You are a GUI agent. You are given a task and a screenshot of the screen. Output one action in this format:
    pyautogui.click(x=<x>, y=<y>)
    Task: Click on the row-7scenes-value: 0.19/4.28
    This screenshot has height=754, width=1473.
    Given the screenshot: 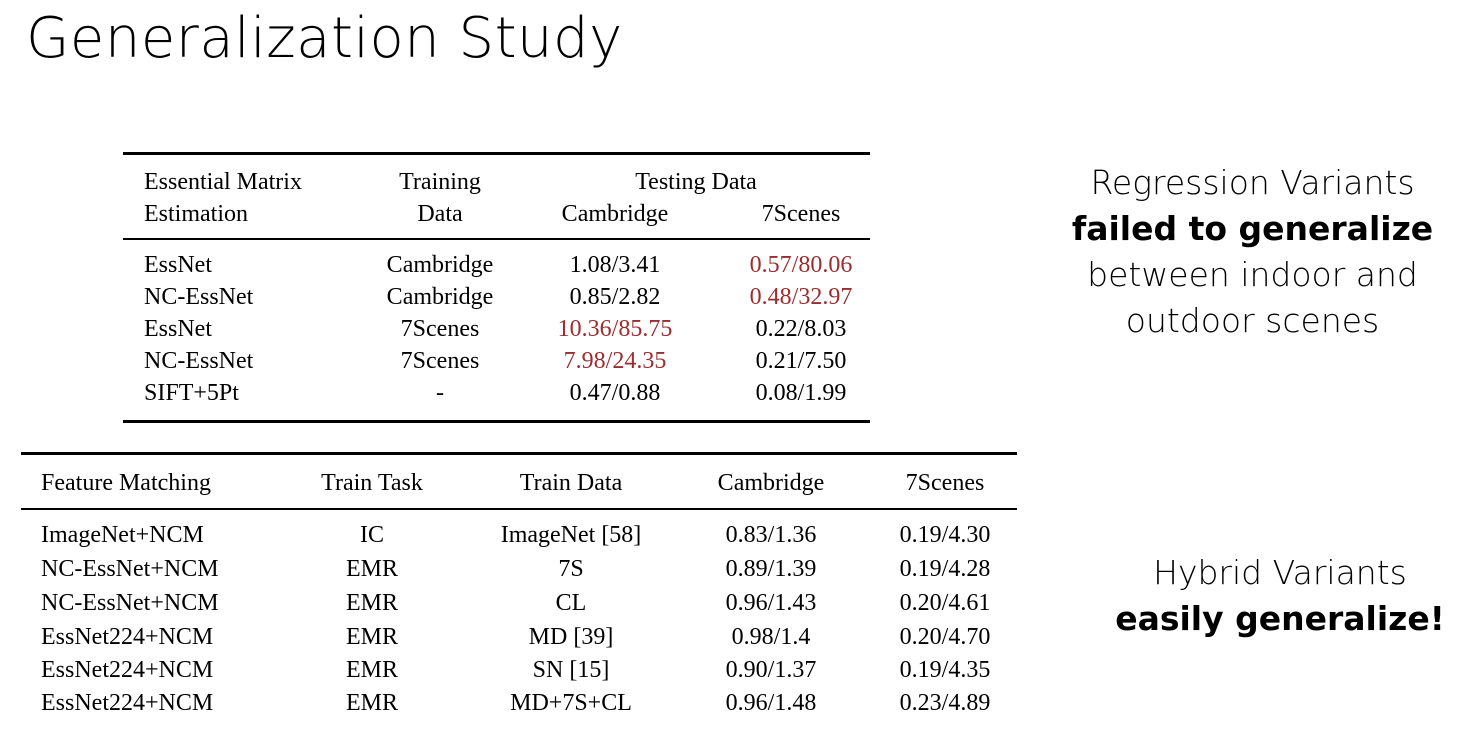 What is the action you would take?
    pyautogui.click(x=945, y=569)
    